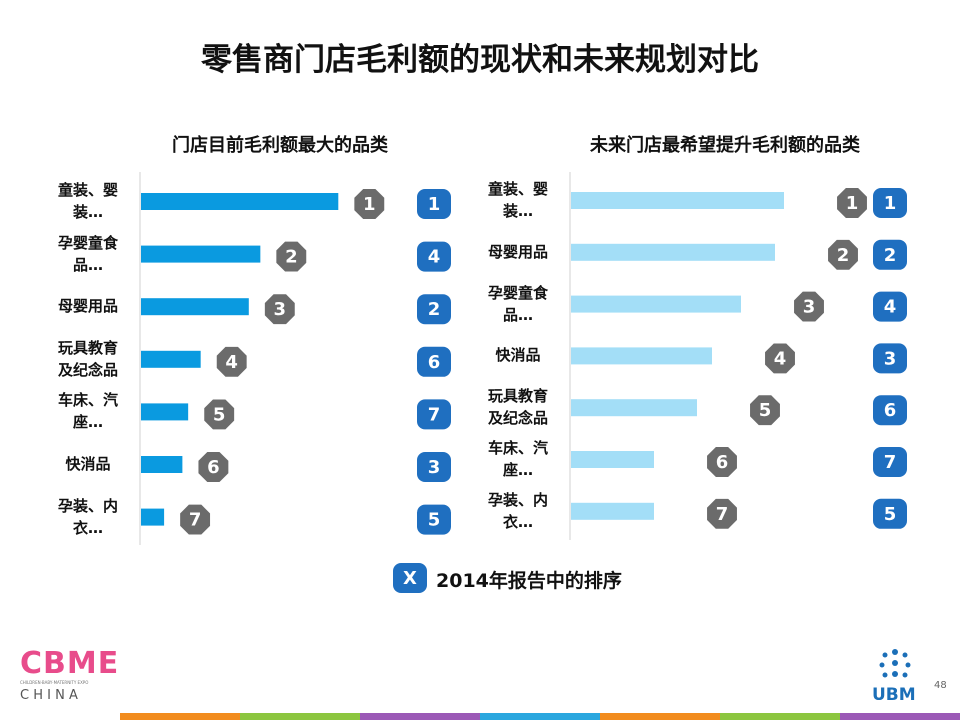 This screenshot has width=960, height=720. I want to click on legend-marker, so click(410, 578).